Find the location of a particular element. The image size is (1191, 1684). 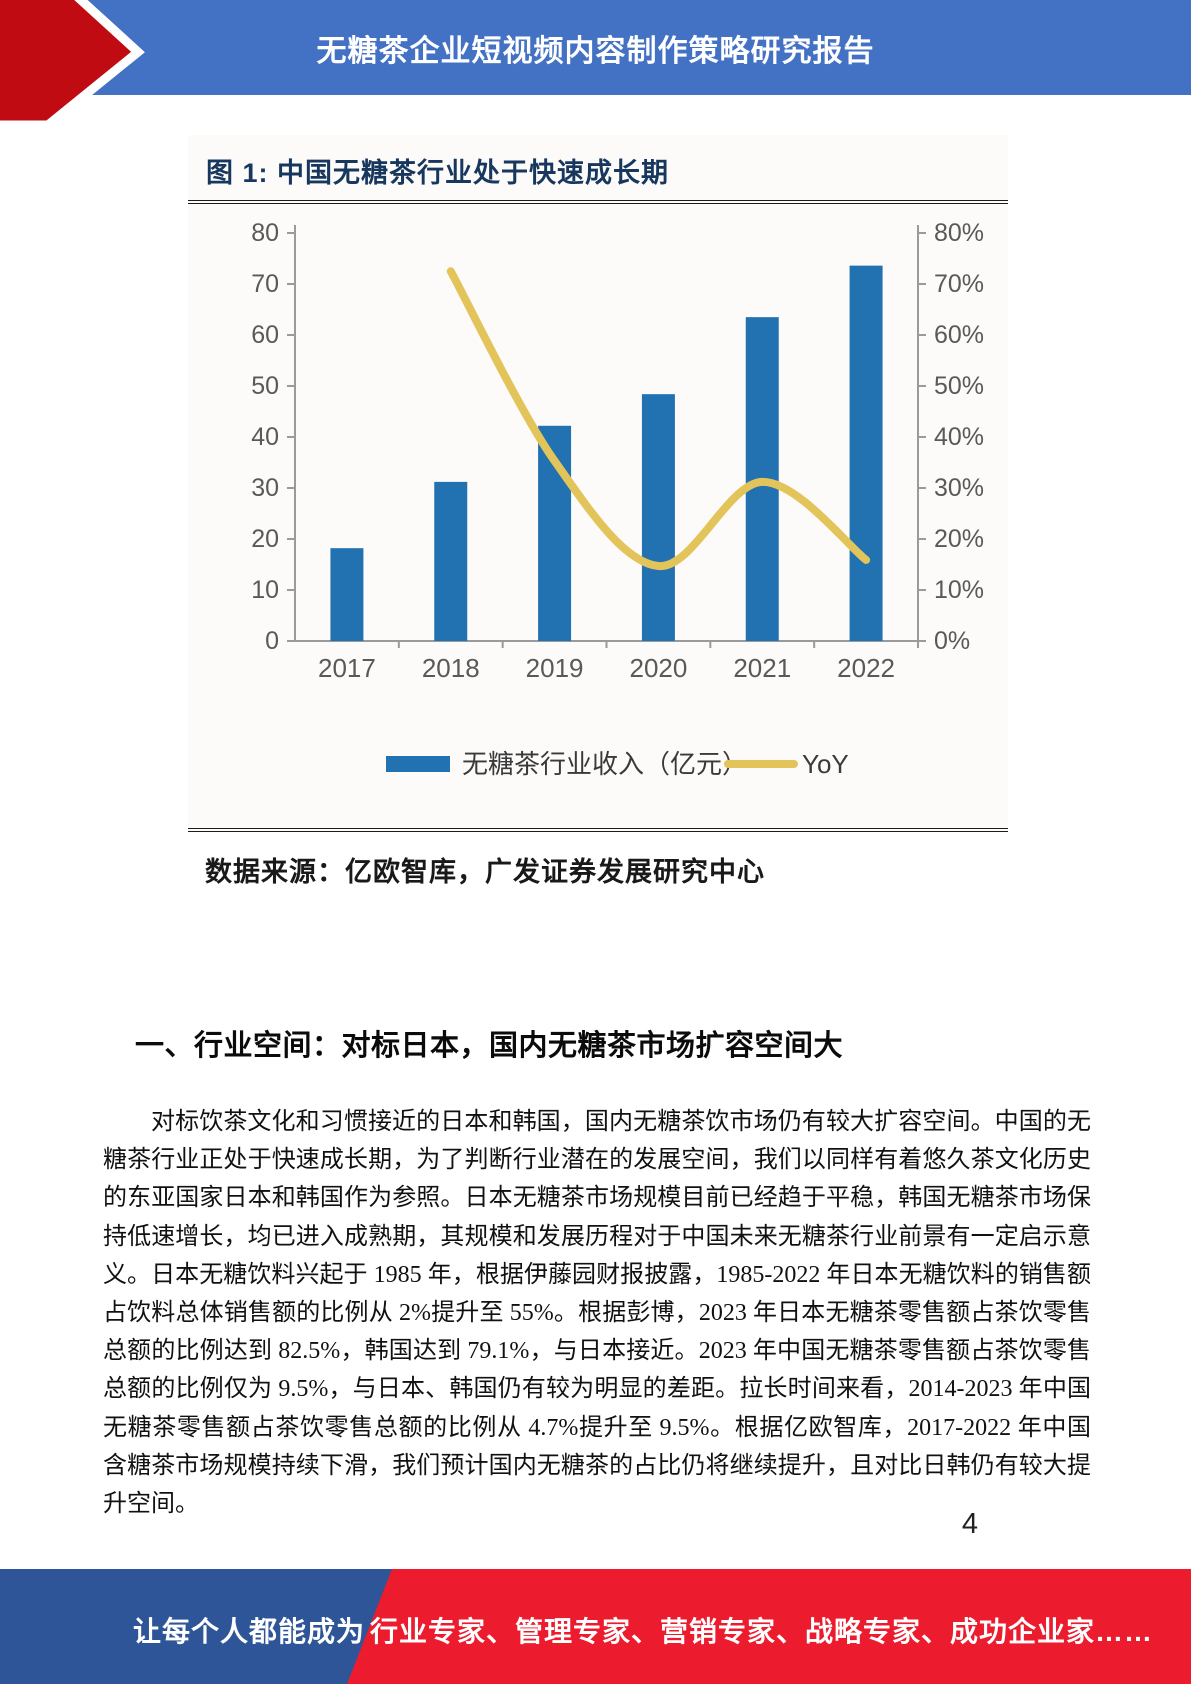

x-tick-label: 2019 is located at coordinates (555, 668).